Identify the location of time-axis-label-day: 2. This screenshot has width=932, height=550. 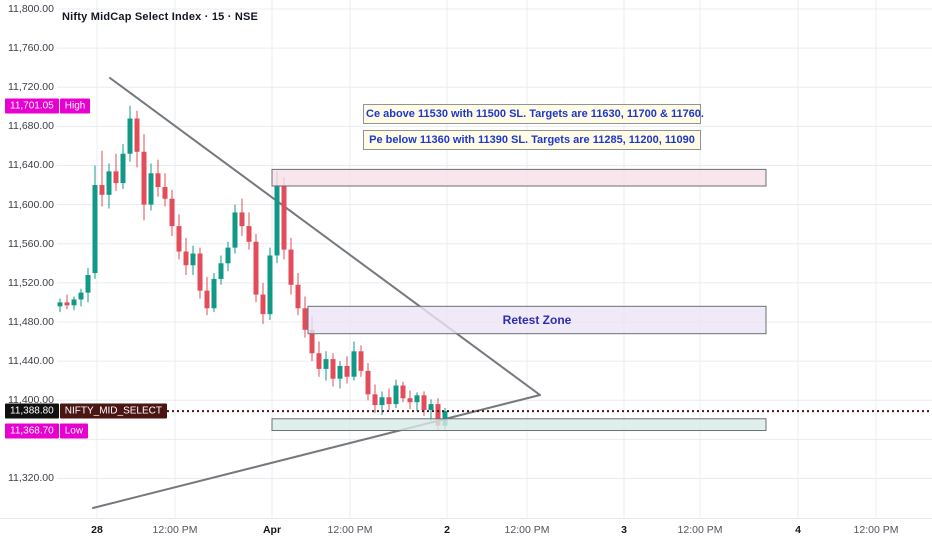
(447, 530).